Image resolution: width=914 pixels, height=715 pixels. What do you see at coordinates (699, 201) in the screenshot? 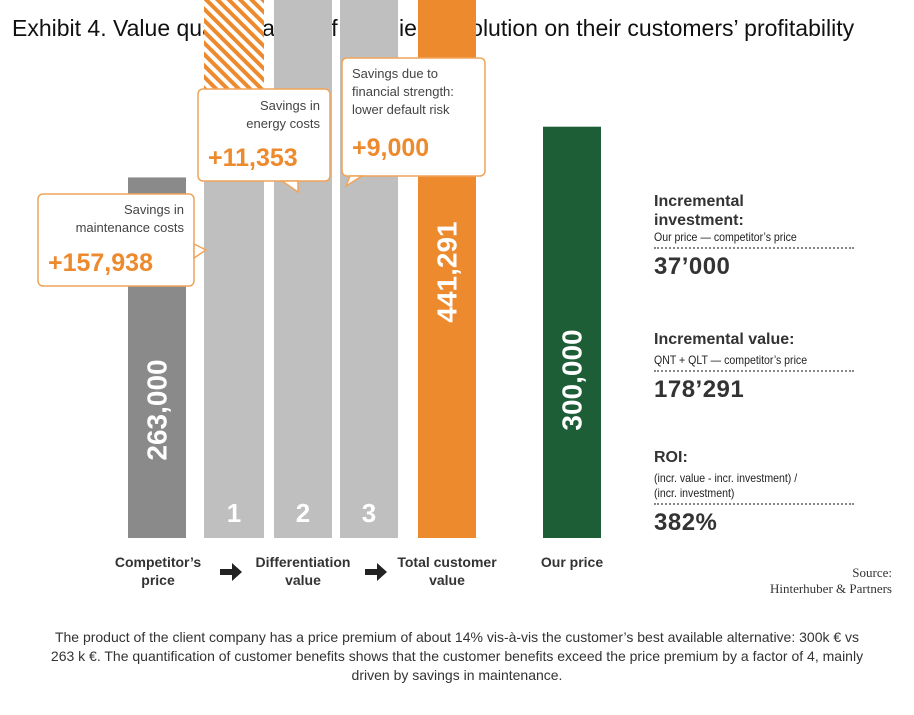
I see `metric-heading: Incremental` at bounding box center [699, 201].